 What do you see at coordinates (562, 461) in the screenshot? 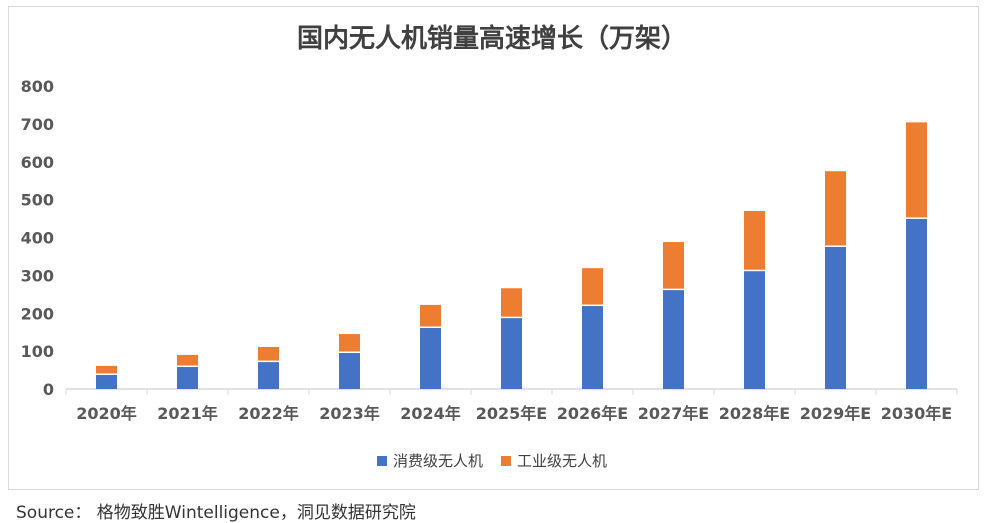
I see `legend-label: 工业级无人机` at bounding box center [562, 461].